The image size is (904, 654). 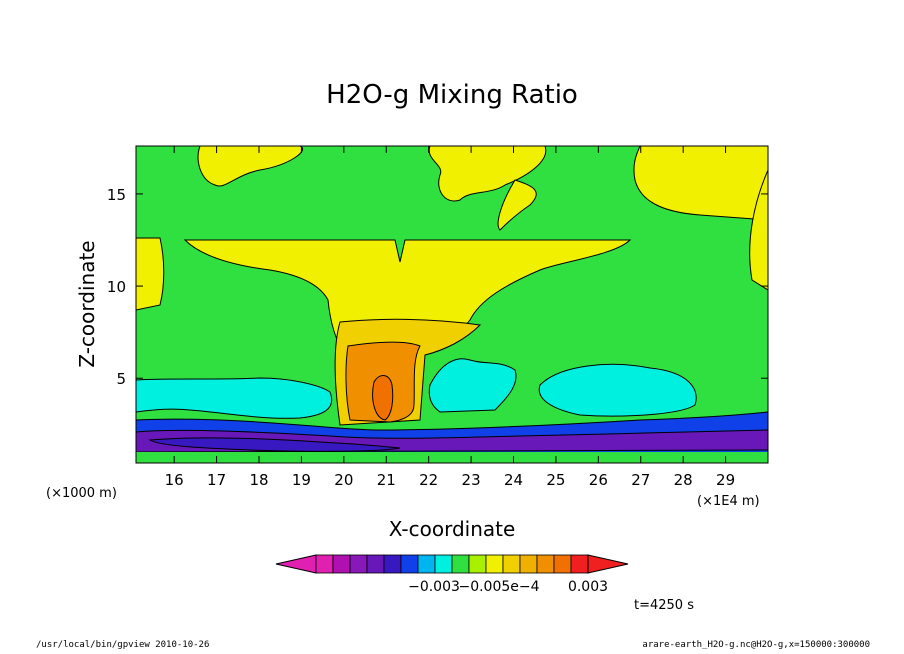 What do you see at coordinates (472, 385) in the screenshot?
I see `region-middle-plumes` at bounding box center [472, 385].